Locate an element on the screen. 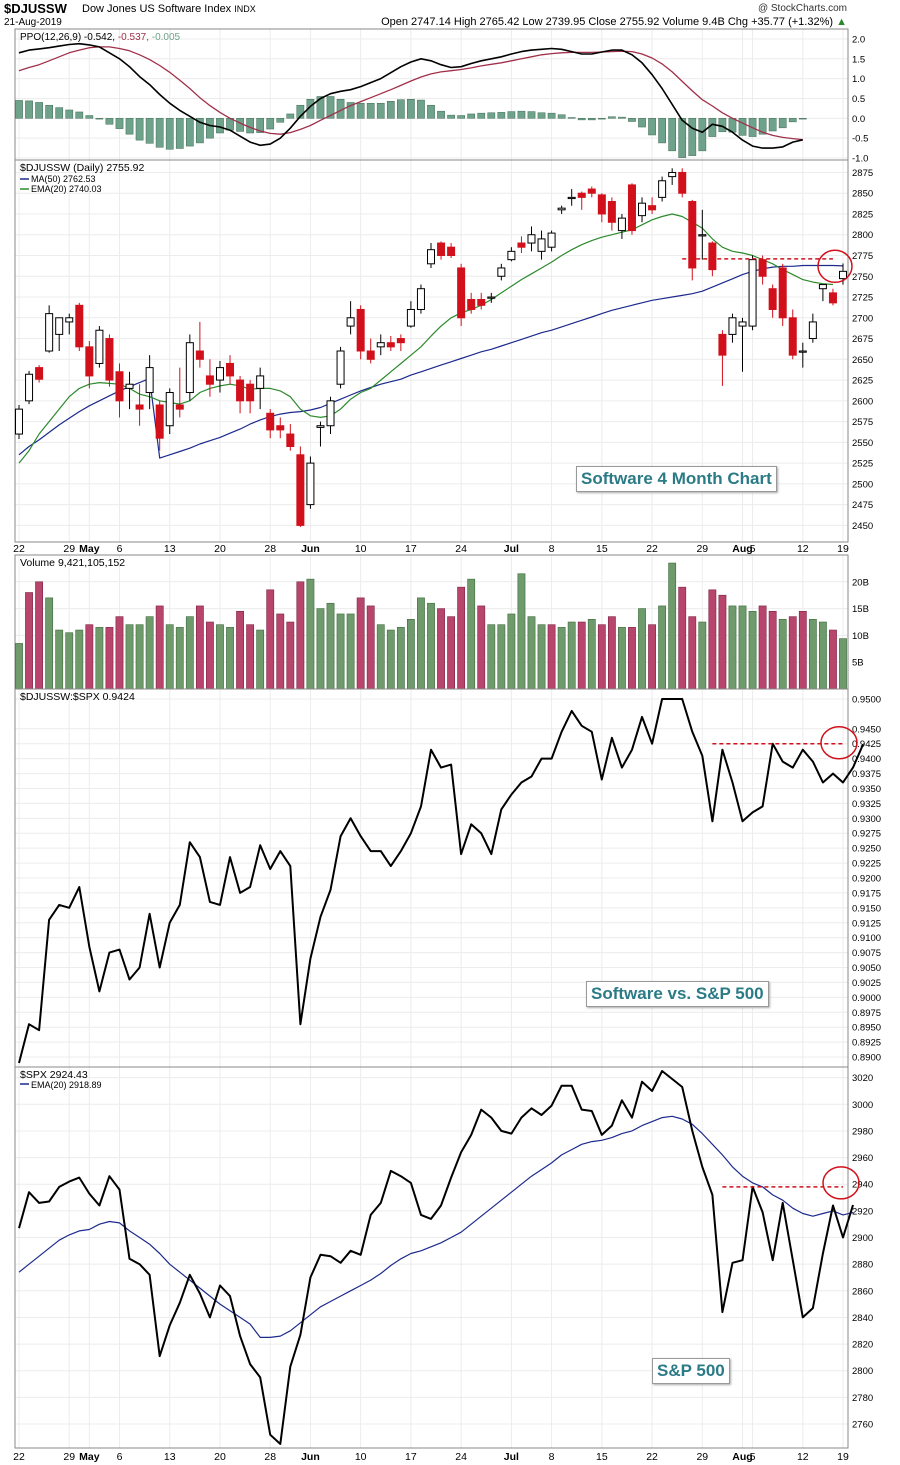  spx-ytick-label: 2900 is located at coordinates (862, 1238).